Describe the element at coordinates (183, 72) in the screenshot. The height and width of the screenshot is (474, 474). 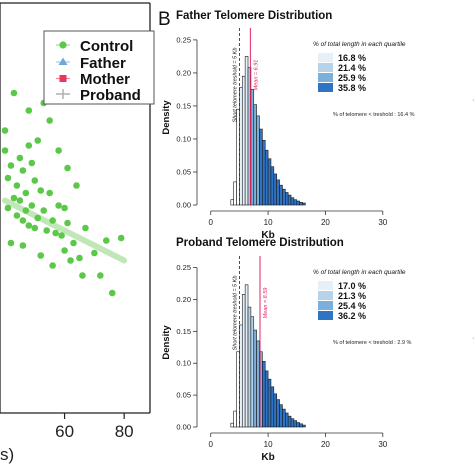
I see `y-tick-label: 0.20` at that location.